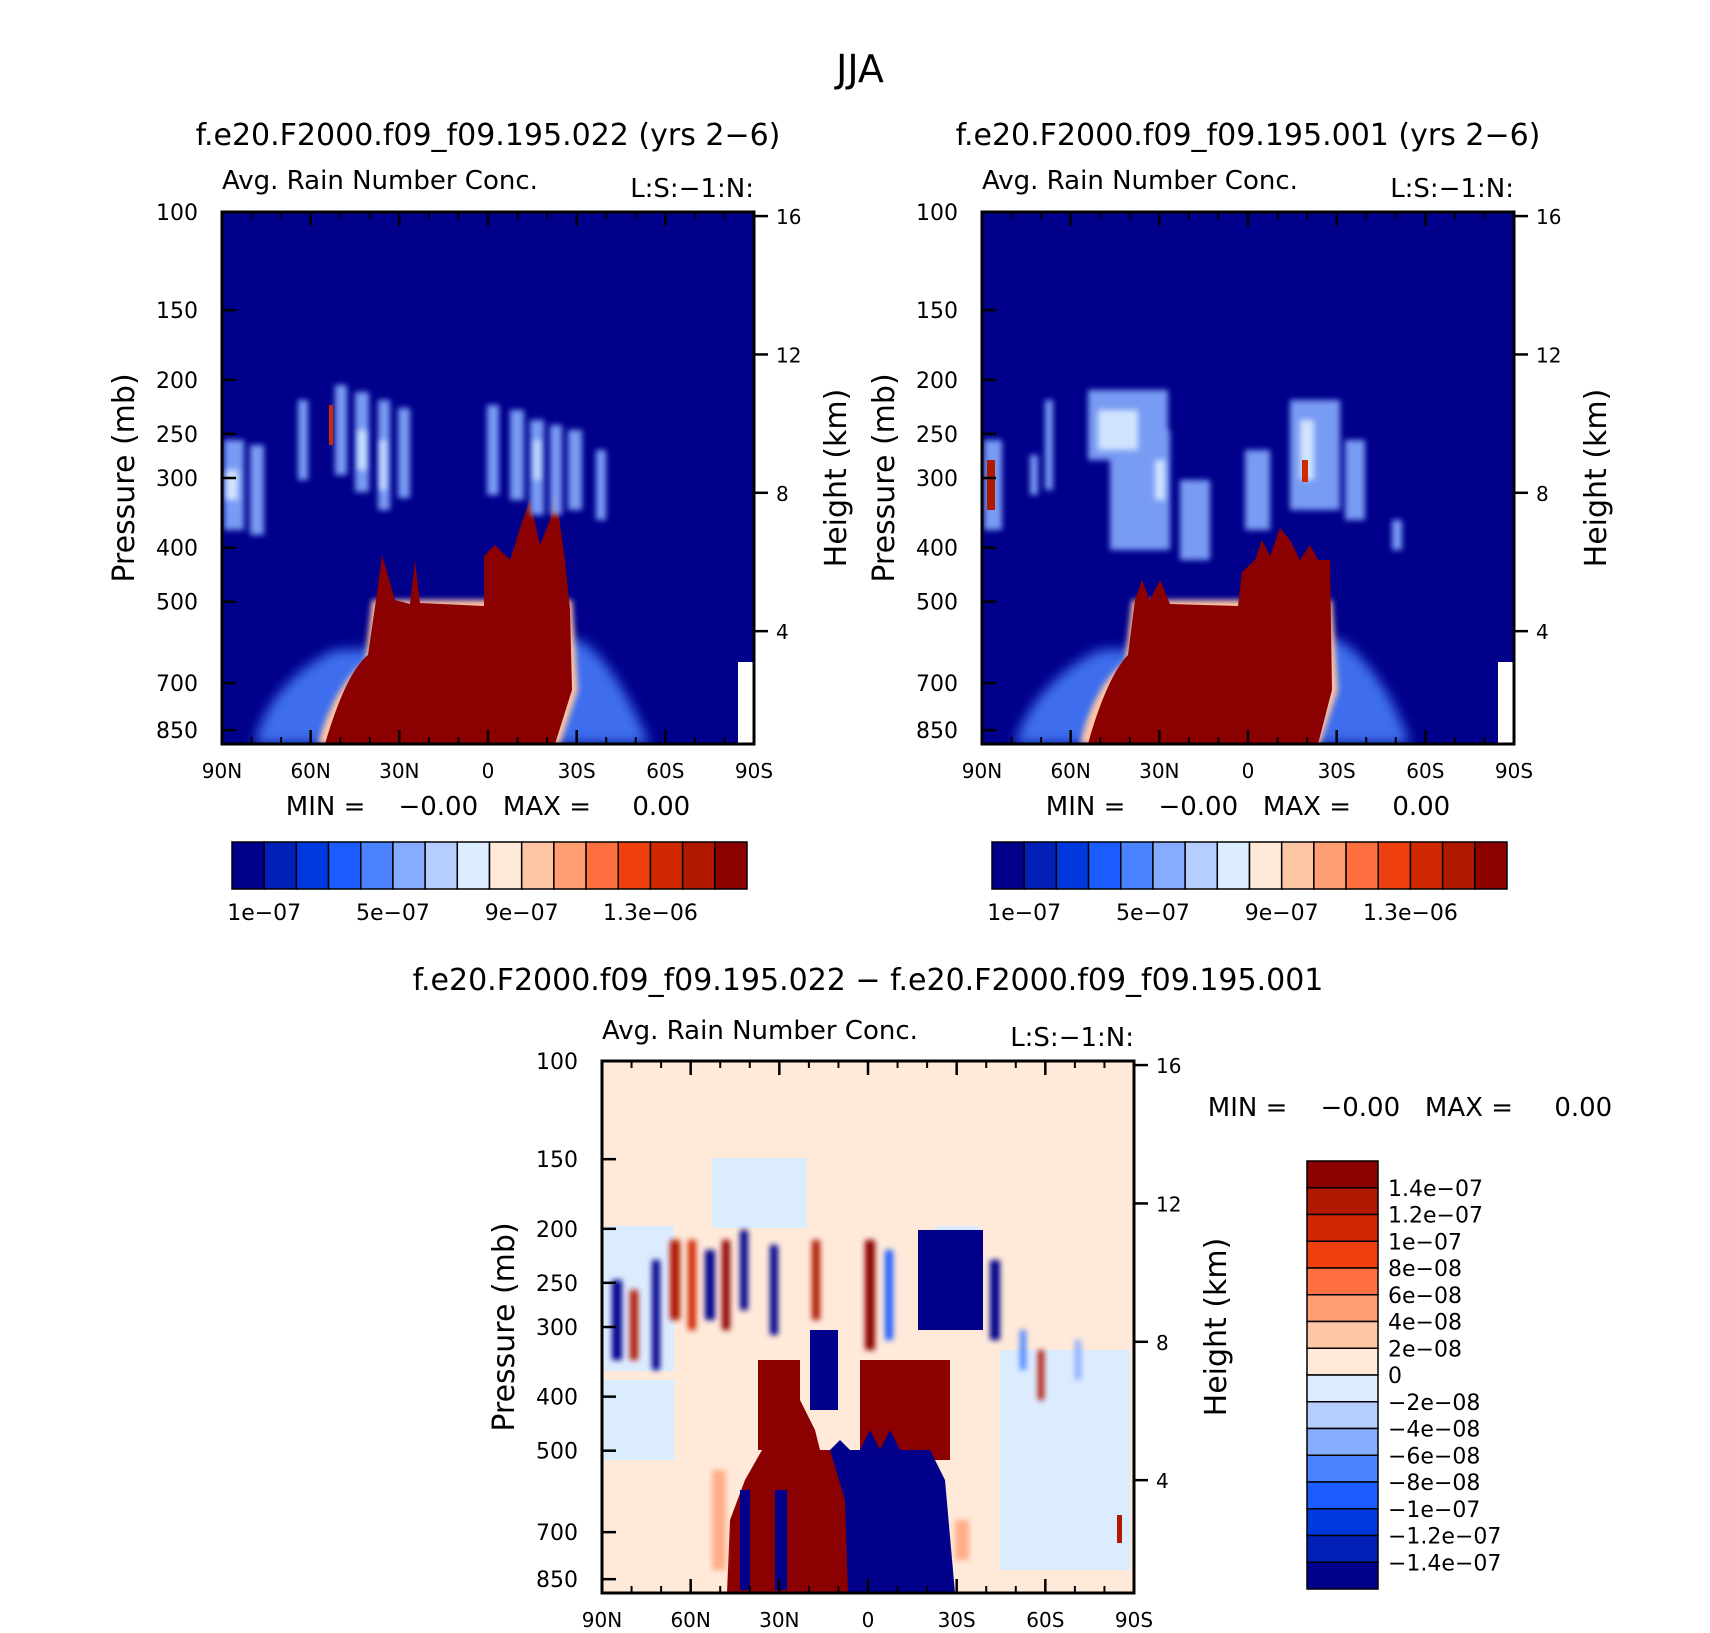  Describe the element at coordinates (488, 807) in the screenshot. I see `panel-1-minmax: MIN = −0.00 MAX = 0.00` at that location.